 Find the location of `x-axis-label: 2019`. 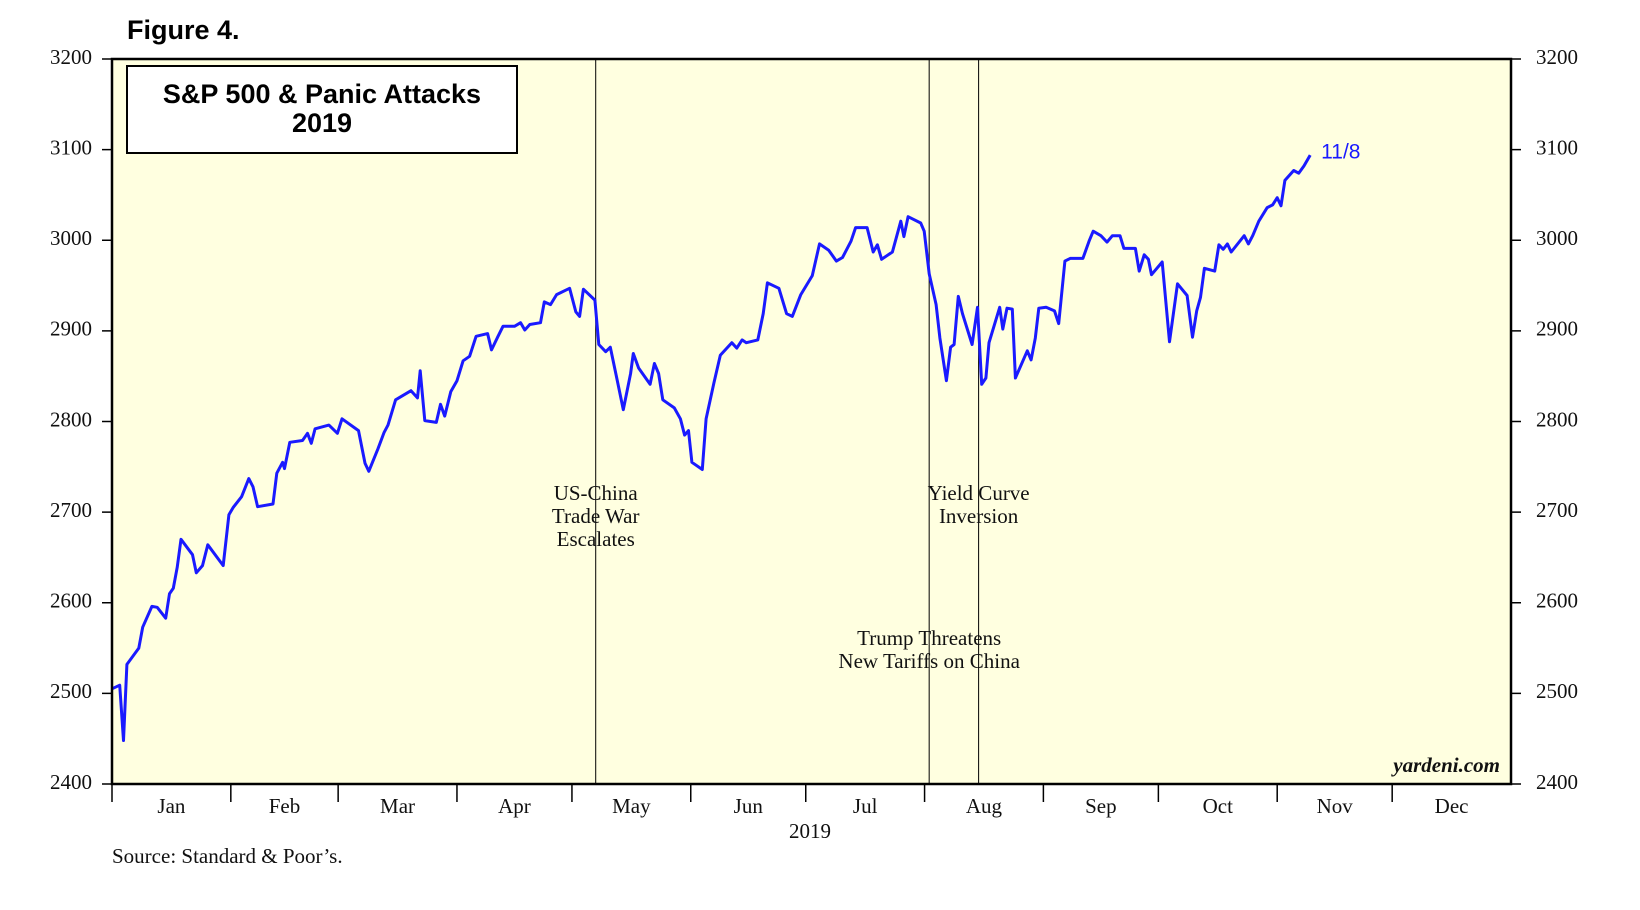

x-axis-label: 2019 is located at coordinates (810, 831).